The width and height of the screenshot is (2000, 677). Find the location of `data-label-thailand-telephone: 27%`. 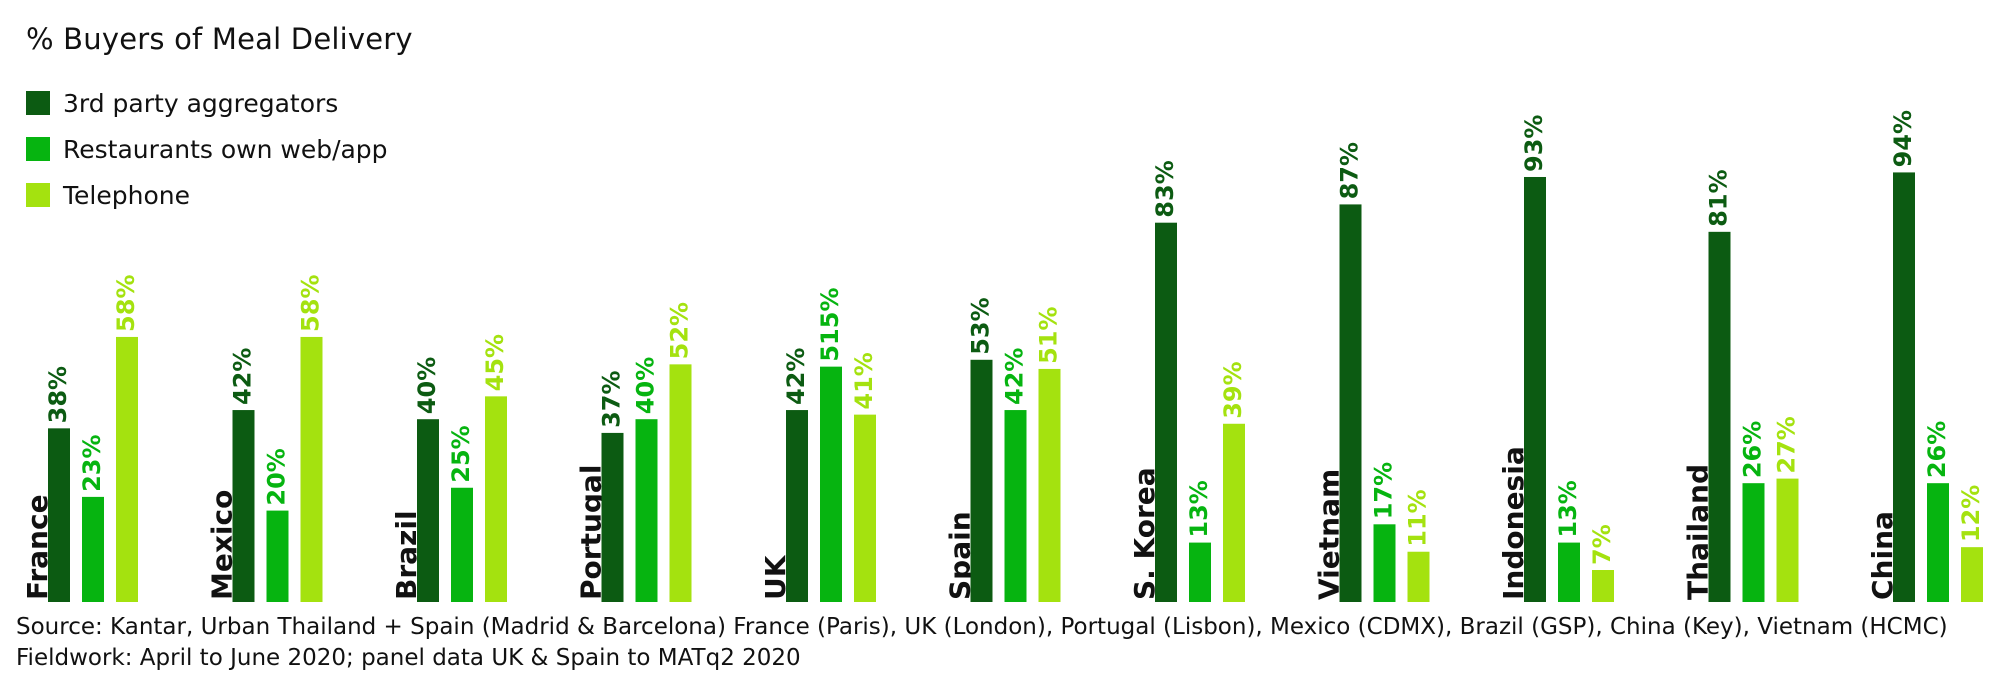

data-label-thailand-telephone: 27% is located at coordinates (1787, 444).